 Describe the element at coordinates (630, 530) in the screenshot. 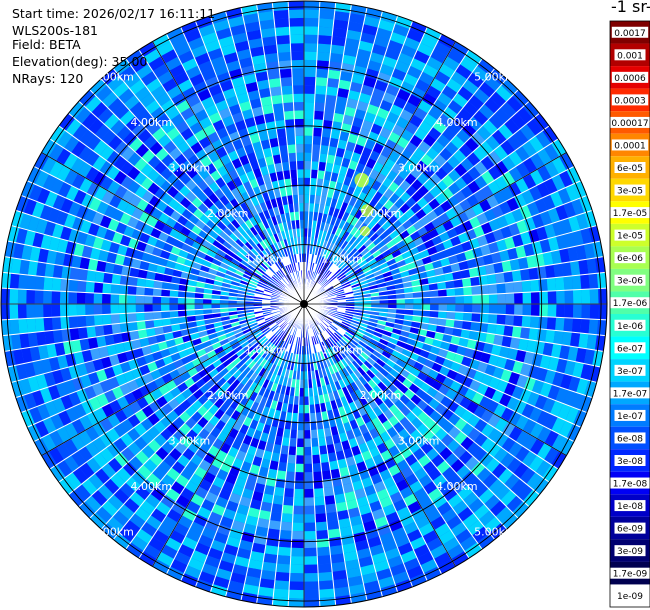

I see `colorbar-tick-label: 6e-09` at that location.